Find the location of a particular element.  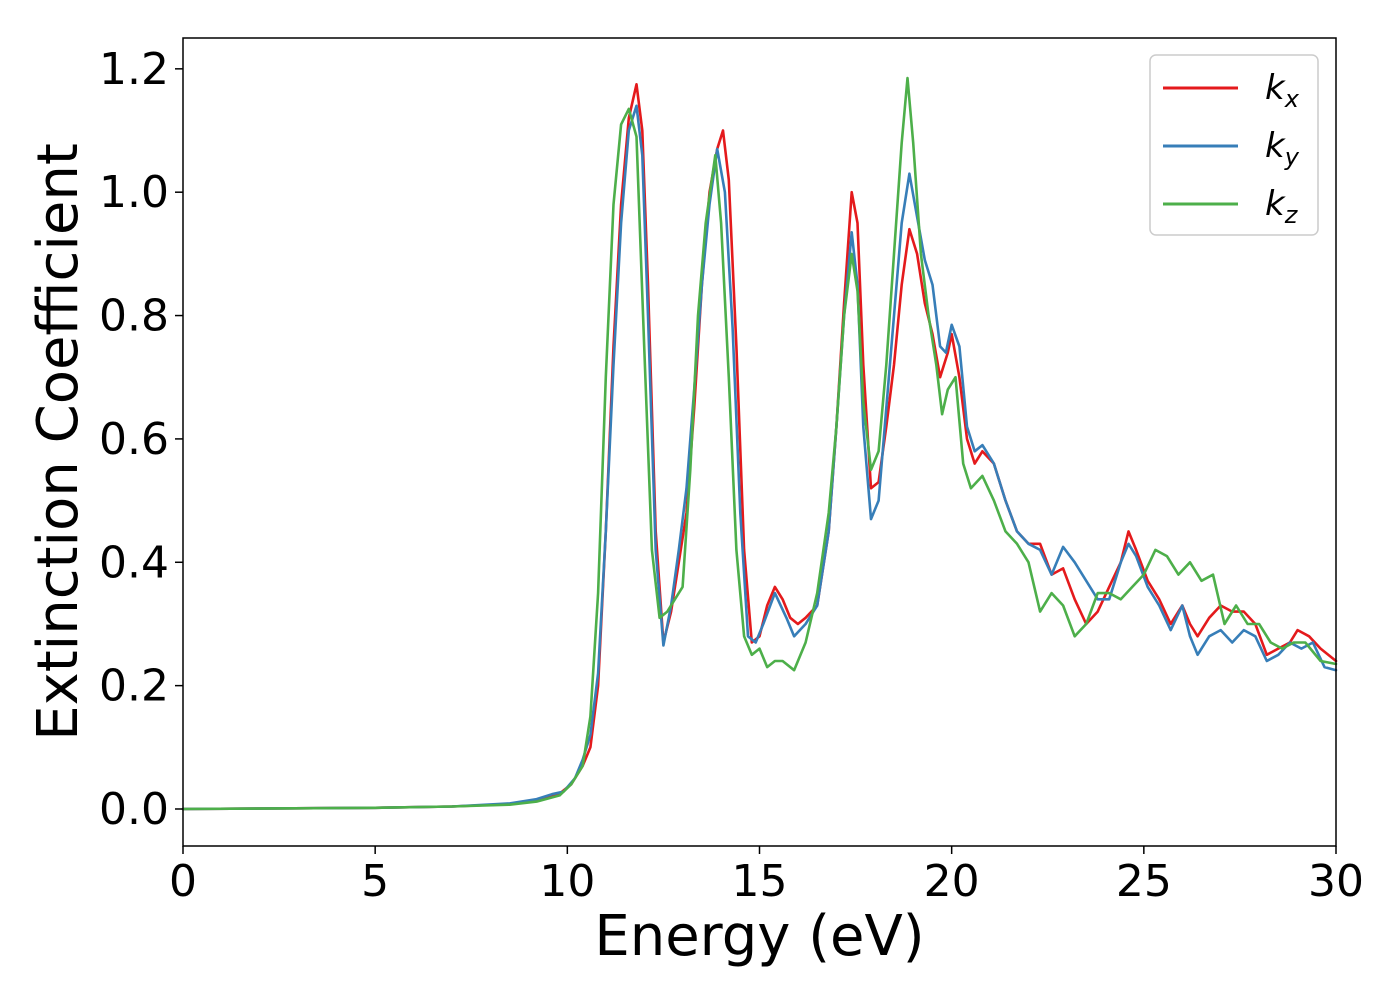

legend-label-kx: kx is located at coordinates (1282, 90).